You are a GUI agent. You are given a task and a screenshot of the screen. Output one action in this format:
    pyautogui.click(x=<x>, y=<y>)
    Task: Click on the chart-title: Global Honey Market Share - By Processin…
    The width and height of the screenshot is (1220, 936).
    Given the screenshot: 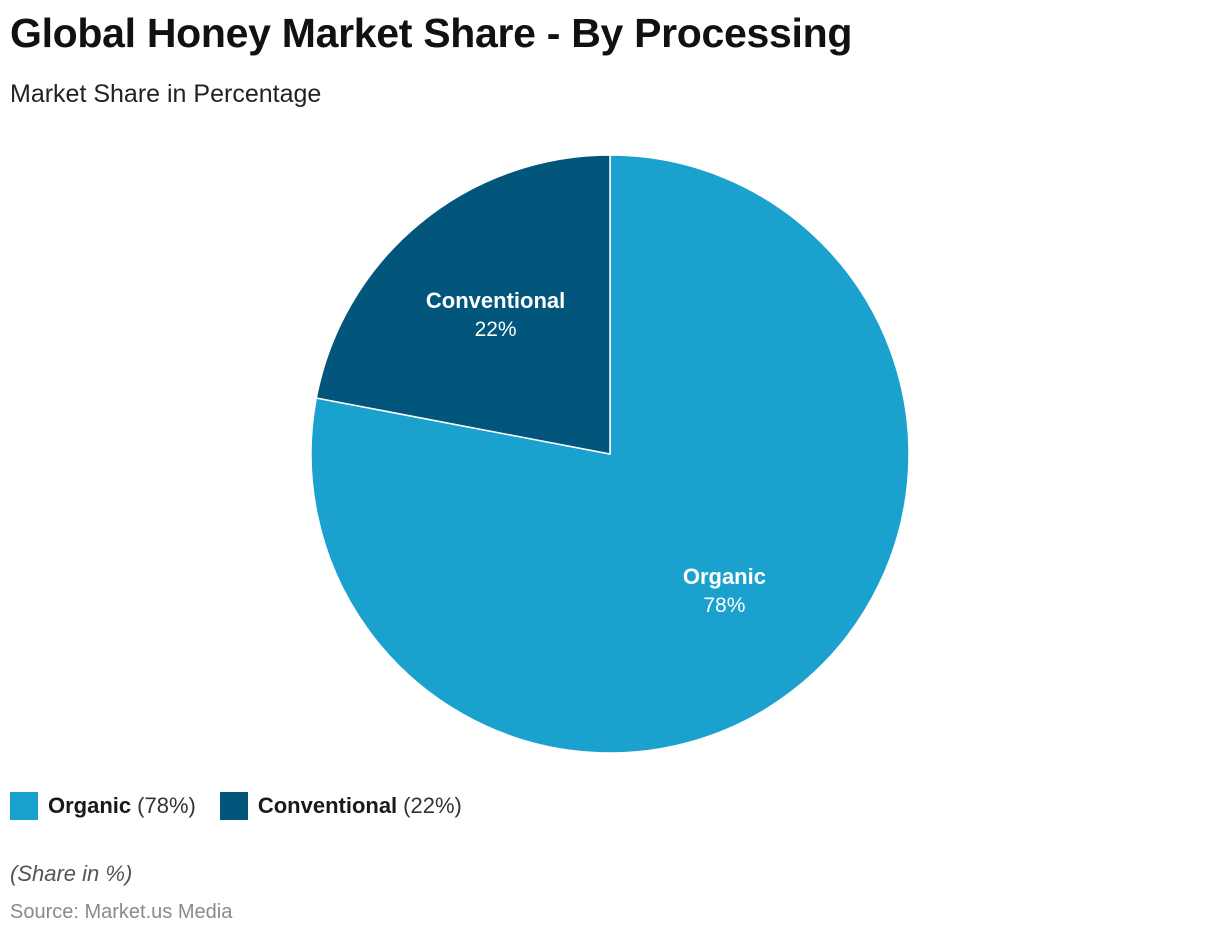 What is the action you would take?
    pyautogui.click(x=431, y=33)
    